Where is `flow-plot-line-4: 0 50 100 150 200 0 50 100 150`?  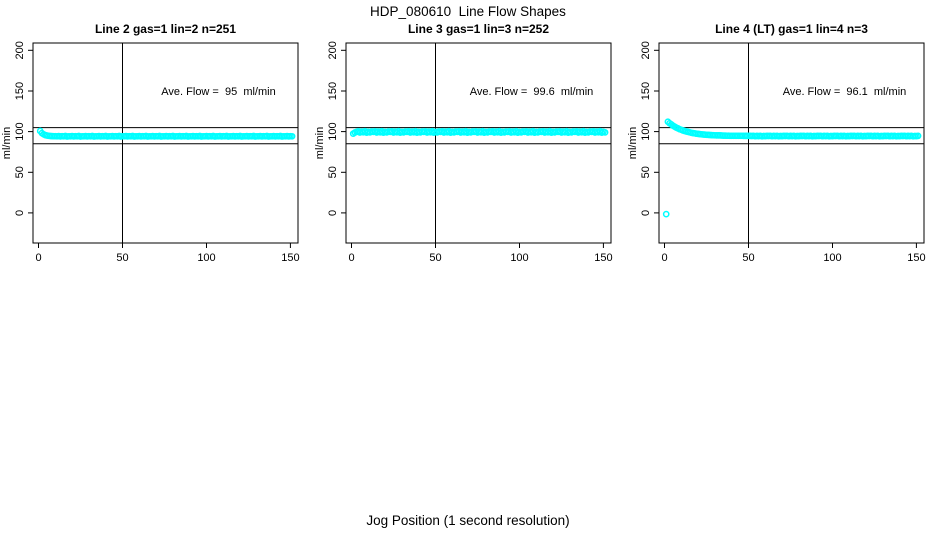
flow-plot-line-4: 0 50 100 150 200 0 50 100 150 is located at coordinates (783, 152).